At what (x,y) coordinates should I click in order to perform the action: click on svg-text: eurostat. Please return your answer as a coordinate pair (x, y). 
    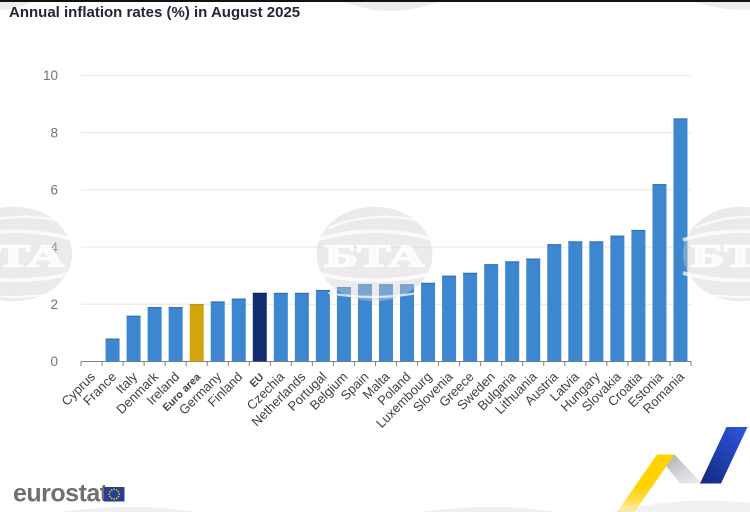
    Looking at the image, I should click on (61, 494).